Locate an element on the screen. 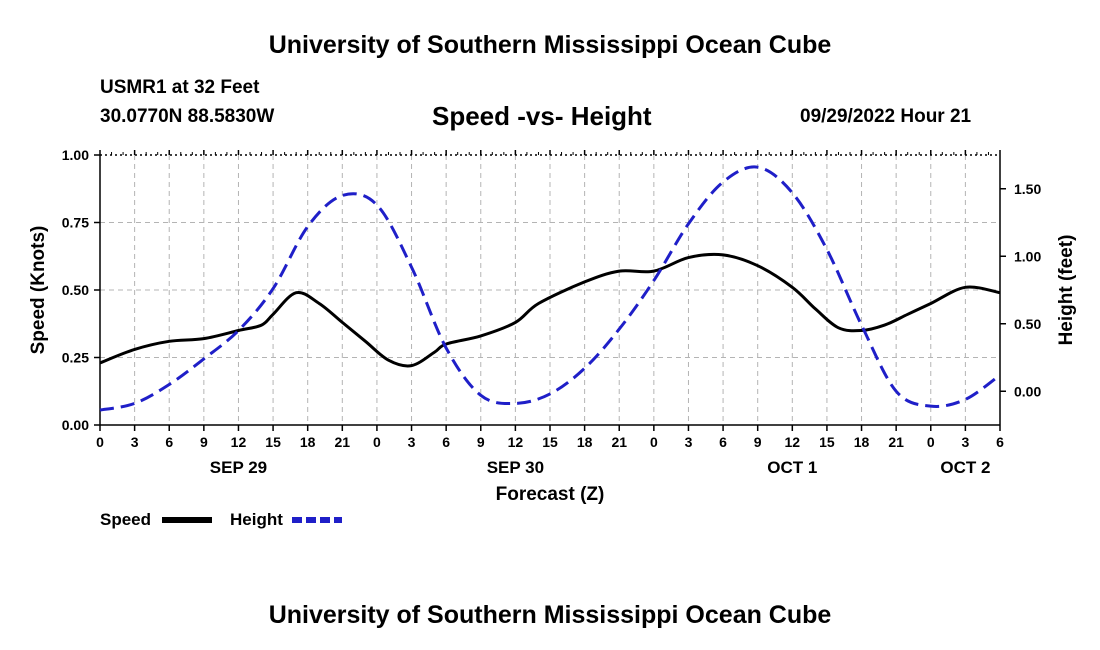 The width and height of the screenshot is (1100, 650). speed-series-line is located at coordinates (550, 310).